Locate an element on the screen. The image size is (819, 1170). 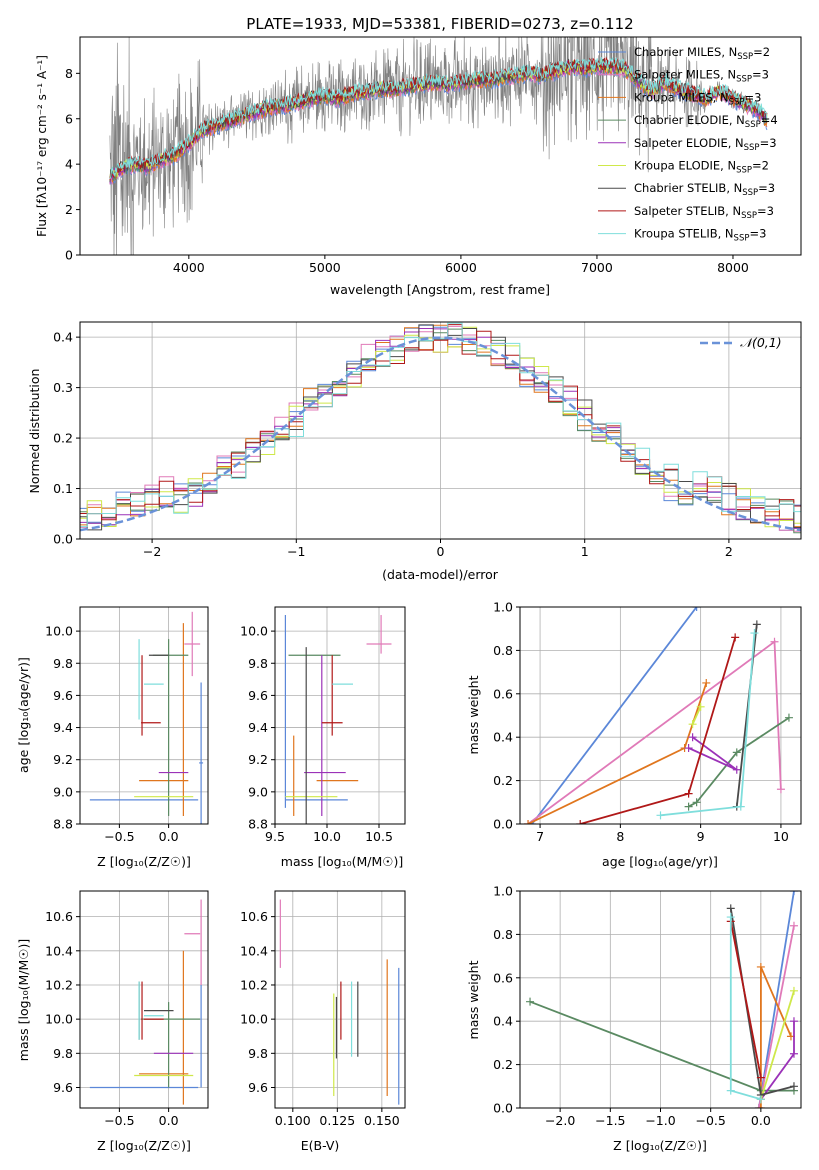
mass-vs-z-xlabel: Z [log₁₀(Z/Z☉)] is located at coordinates (144, 1145).